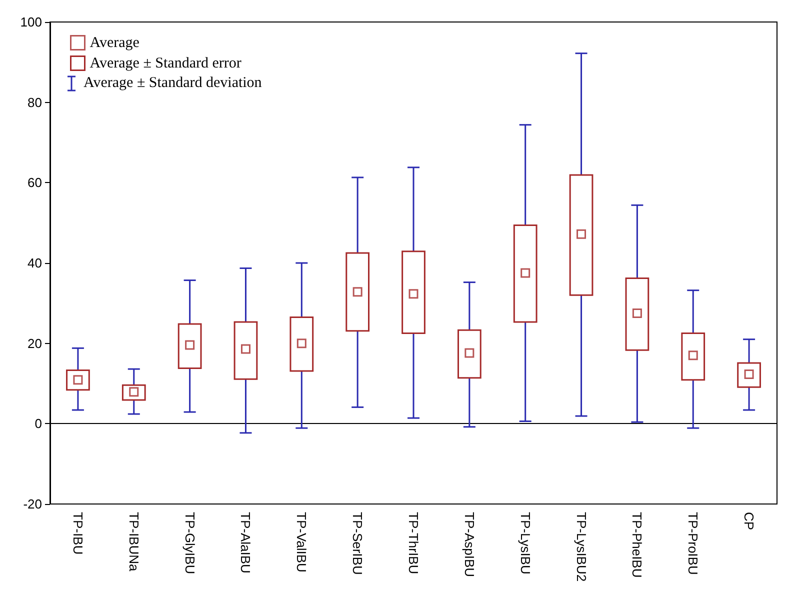 The height and width of the screenshot is (616, 799). Describe the element at coordinates (469, 545) in the screenshot. I see `x-tick-label: TP-AspIBU` at that location.